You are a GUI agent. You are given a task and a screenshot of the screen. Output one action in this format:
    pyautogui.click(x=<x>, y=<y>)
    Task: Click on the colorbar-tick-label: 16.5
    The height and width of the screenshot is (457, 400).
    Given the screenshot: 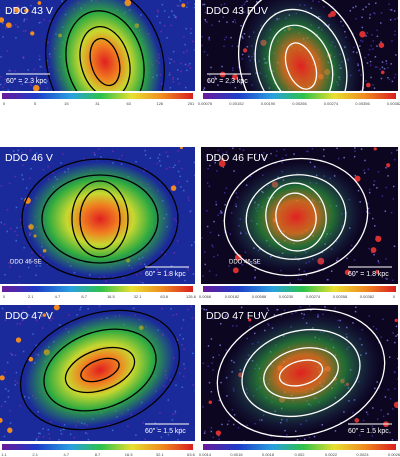 What is the action you would take?
    pyautogui.click(x=129, y=454)
    